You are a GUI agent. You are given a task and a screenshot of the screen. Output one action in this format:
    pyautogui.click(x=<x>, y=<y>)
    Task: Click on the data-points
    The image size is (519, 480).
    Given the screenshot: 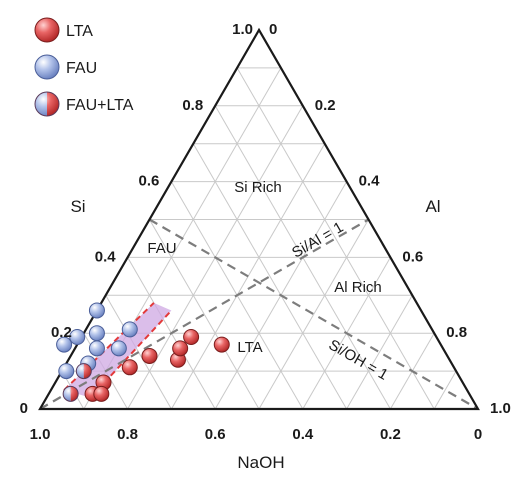 What is the action you would take?
    pyautogui.click(x=143, y=352)
    